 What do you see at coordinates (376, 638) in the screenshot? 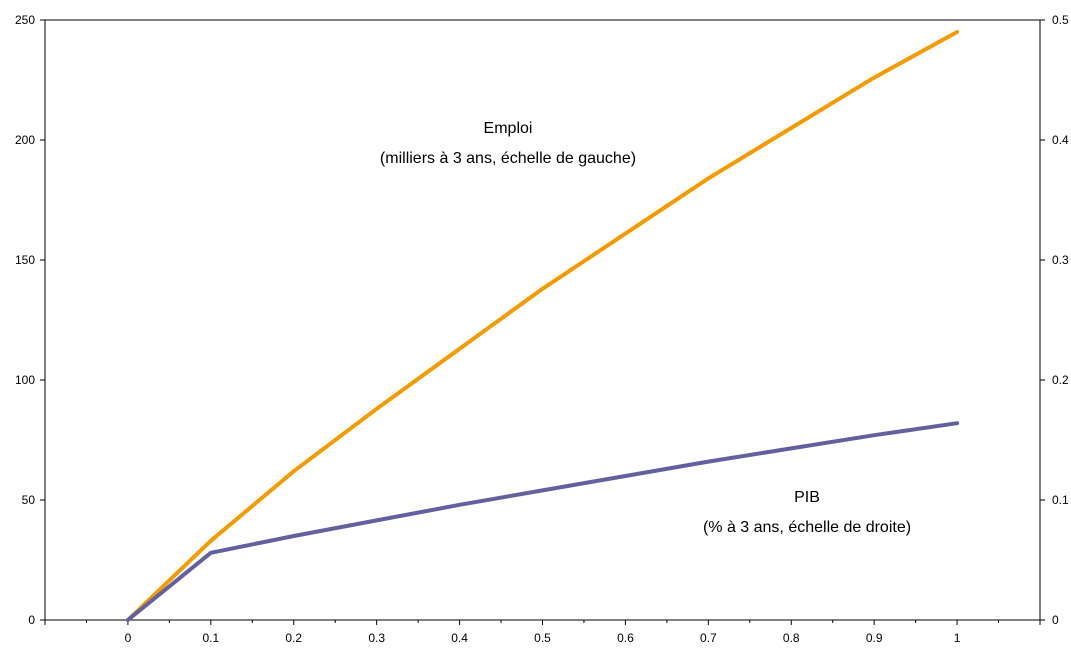
I see `x-tick-label: 0.3` at bounding box center [376, 638].